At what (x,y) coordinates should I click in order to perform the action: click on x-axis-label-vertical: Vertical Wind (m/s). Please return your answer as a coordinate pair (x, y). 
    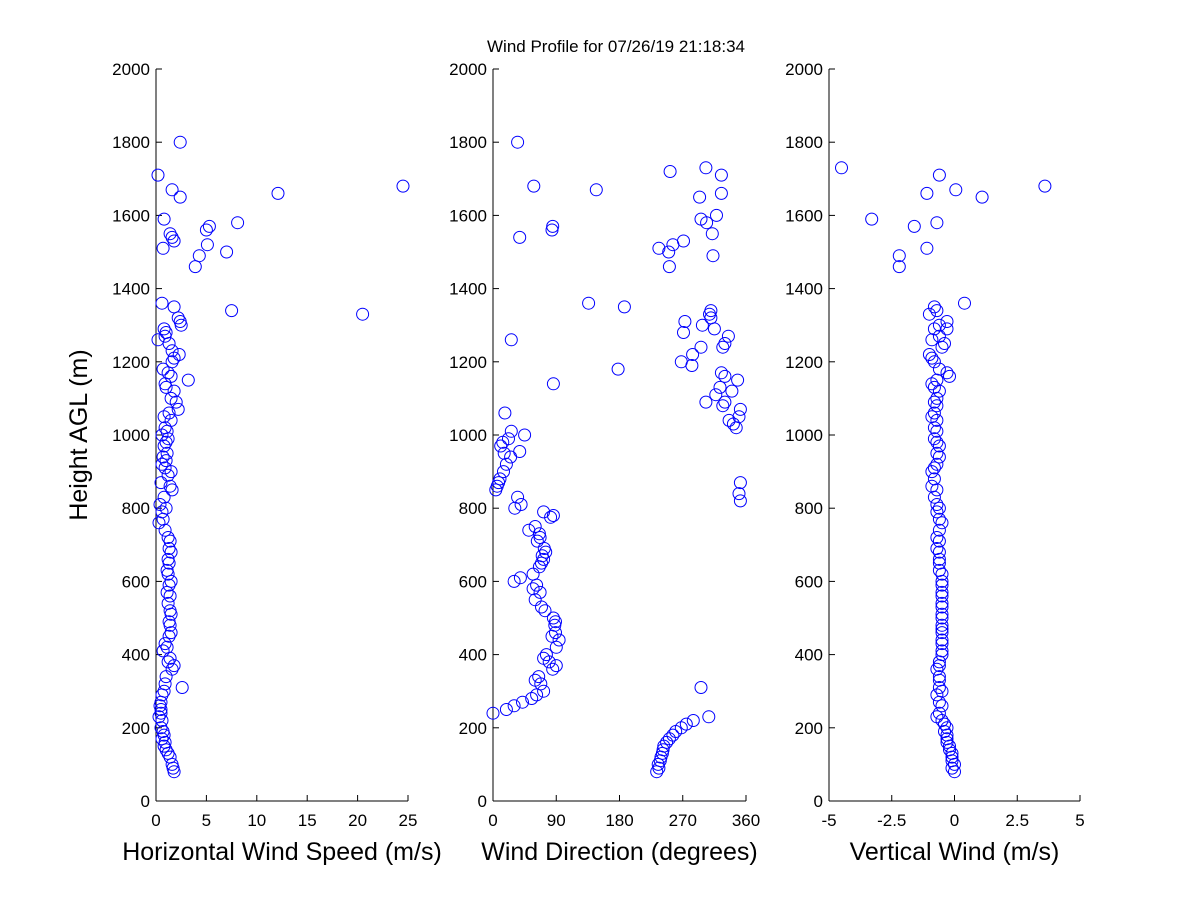
    Looking at the image, I should click on (955, 852).